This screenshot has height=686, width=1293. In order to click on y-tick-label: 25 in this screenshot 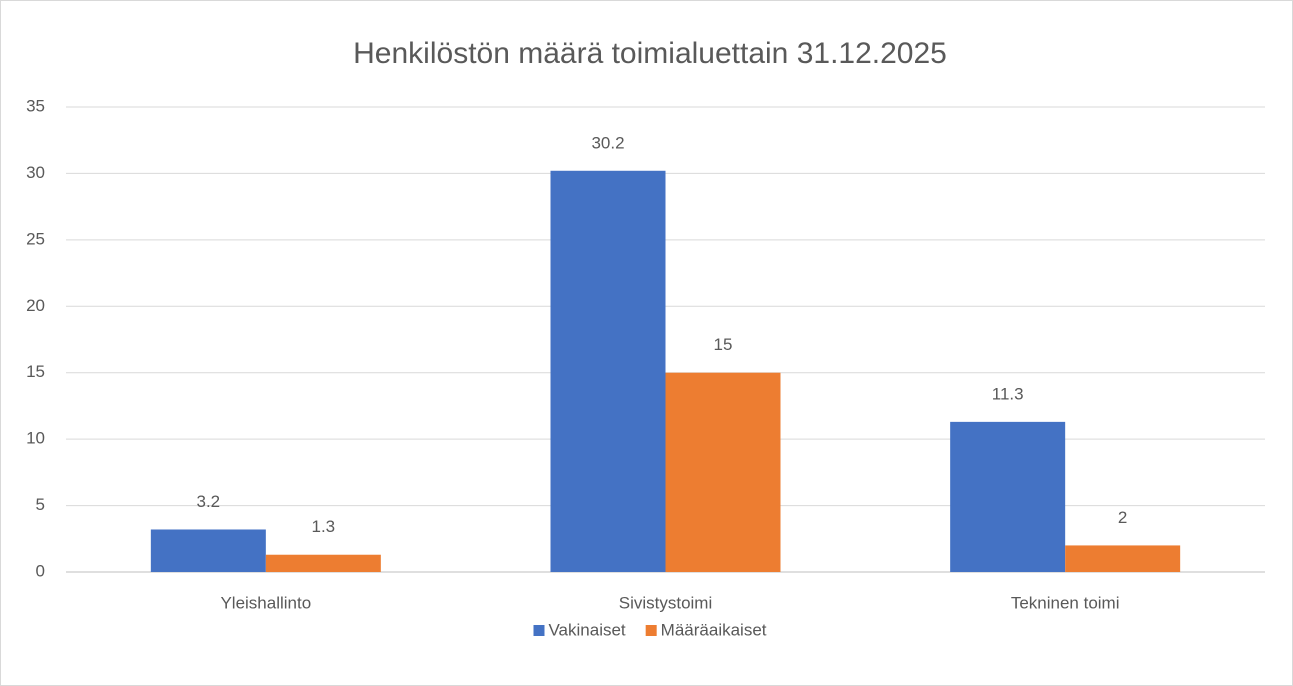, I will do `click(35, 238)`.